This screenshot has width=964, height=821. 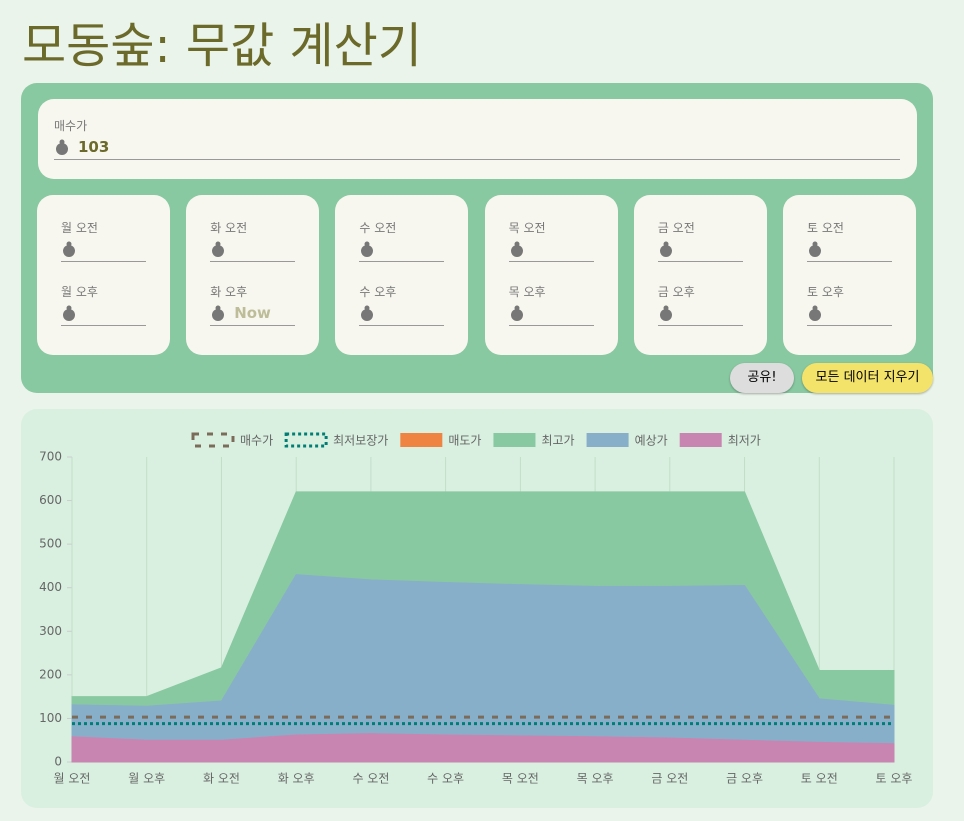 What do you see at coordinates (762, 378) in the screenshot?
I see `share-button: 공유!` at bounding box center [762, 378].